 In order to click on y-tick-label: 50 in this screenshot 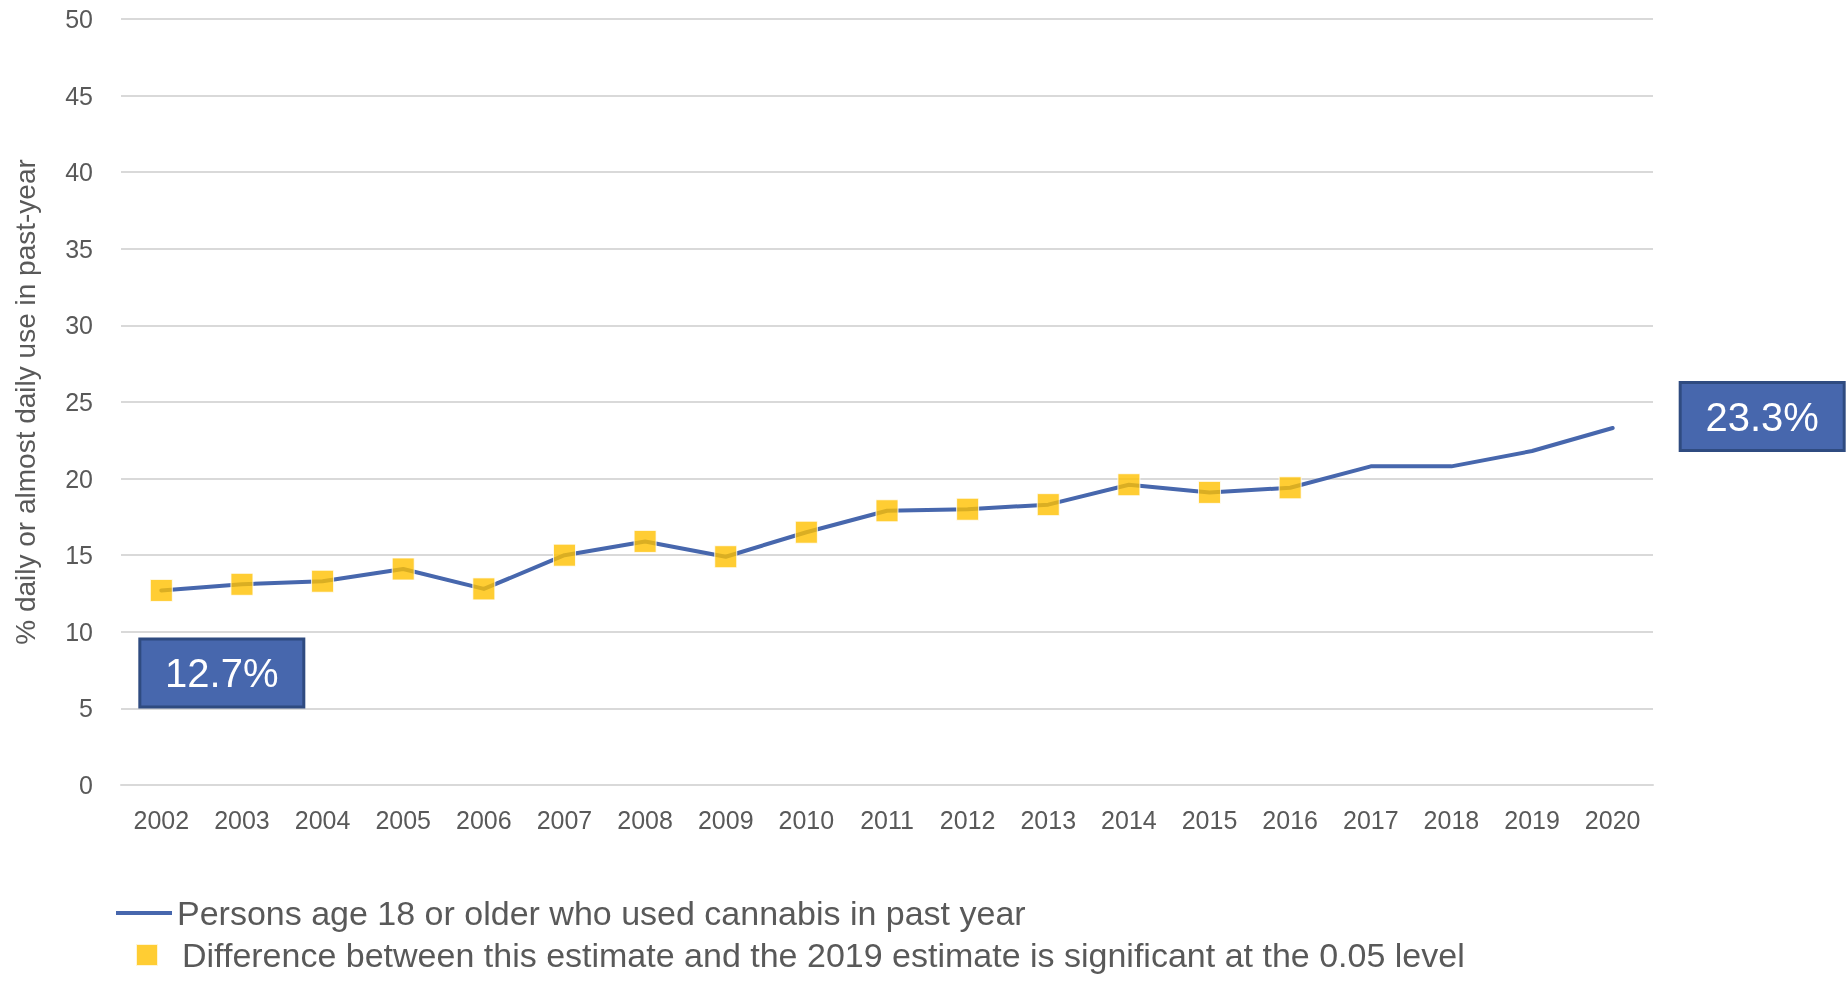, I will do `click(79, 19)`.